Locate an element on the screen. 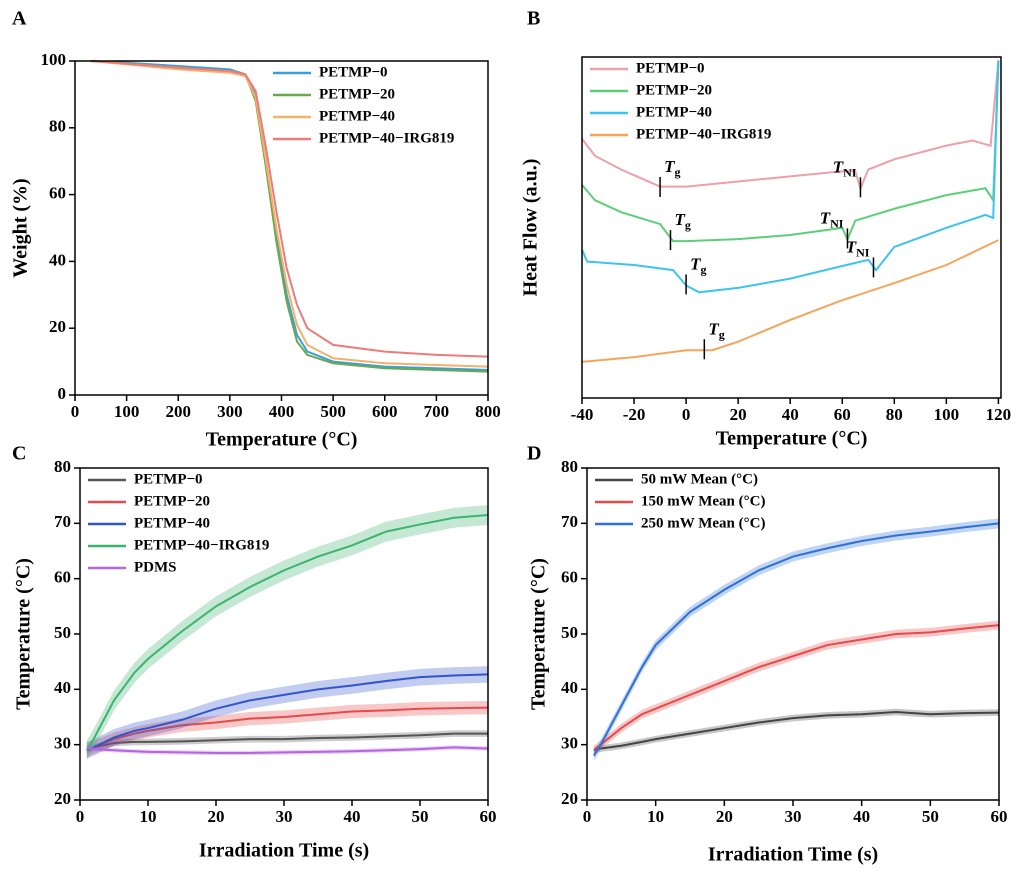  panel-label: B is located at coordinates (533, 19).